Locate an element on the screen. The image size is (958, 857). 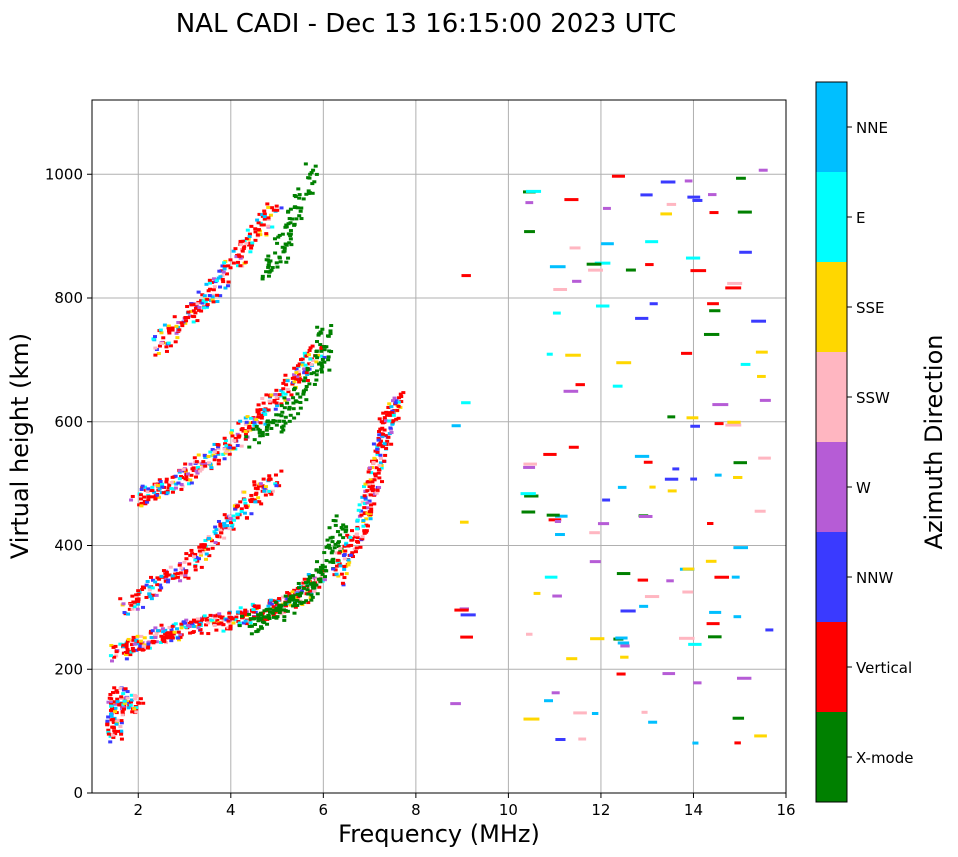
x-tick-label: 4 is located at coordinates (231, 810).